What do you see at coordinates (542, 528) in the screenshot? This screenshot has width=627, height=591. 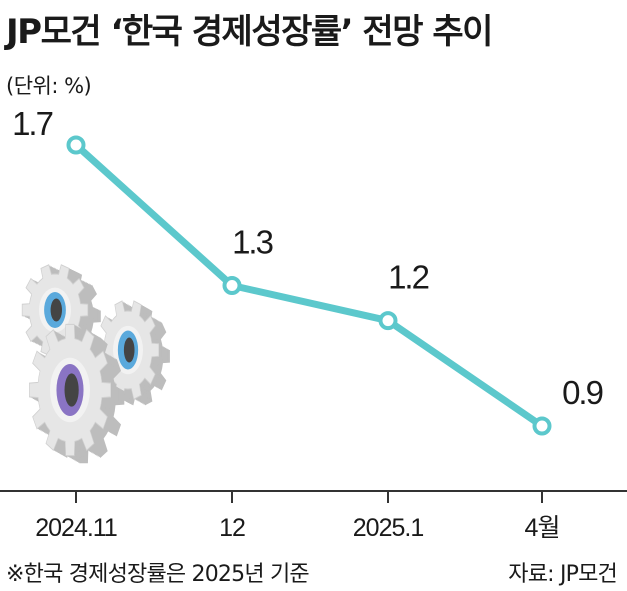 I see `x-tick-label: 4월` at bounding box center [542, 528].